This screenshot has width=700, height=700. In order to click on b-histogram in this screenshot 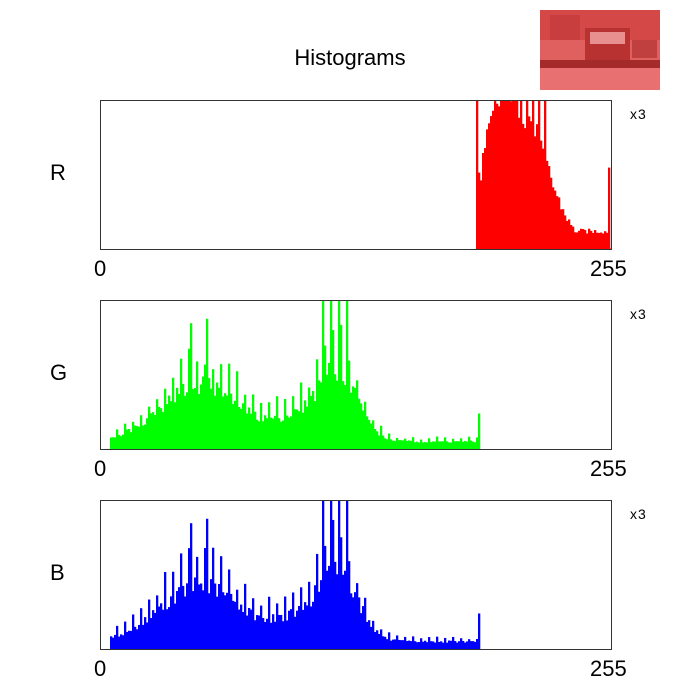, I will do `click(295, 575)`.